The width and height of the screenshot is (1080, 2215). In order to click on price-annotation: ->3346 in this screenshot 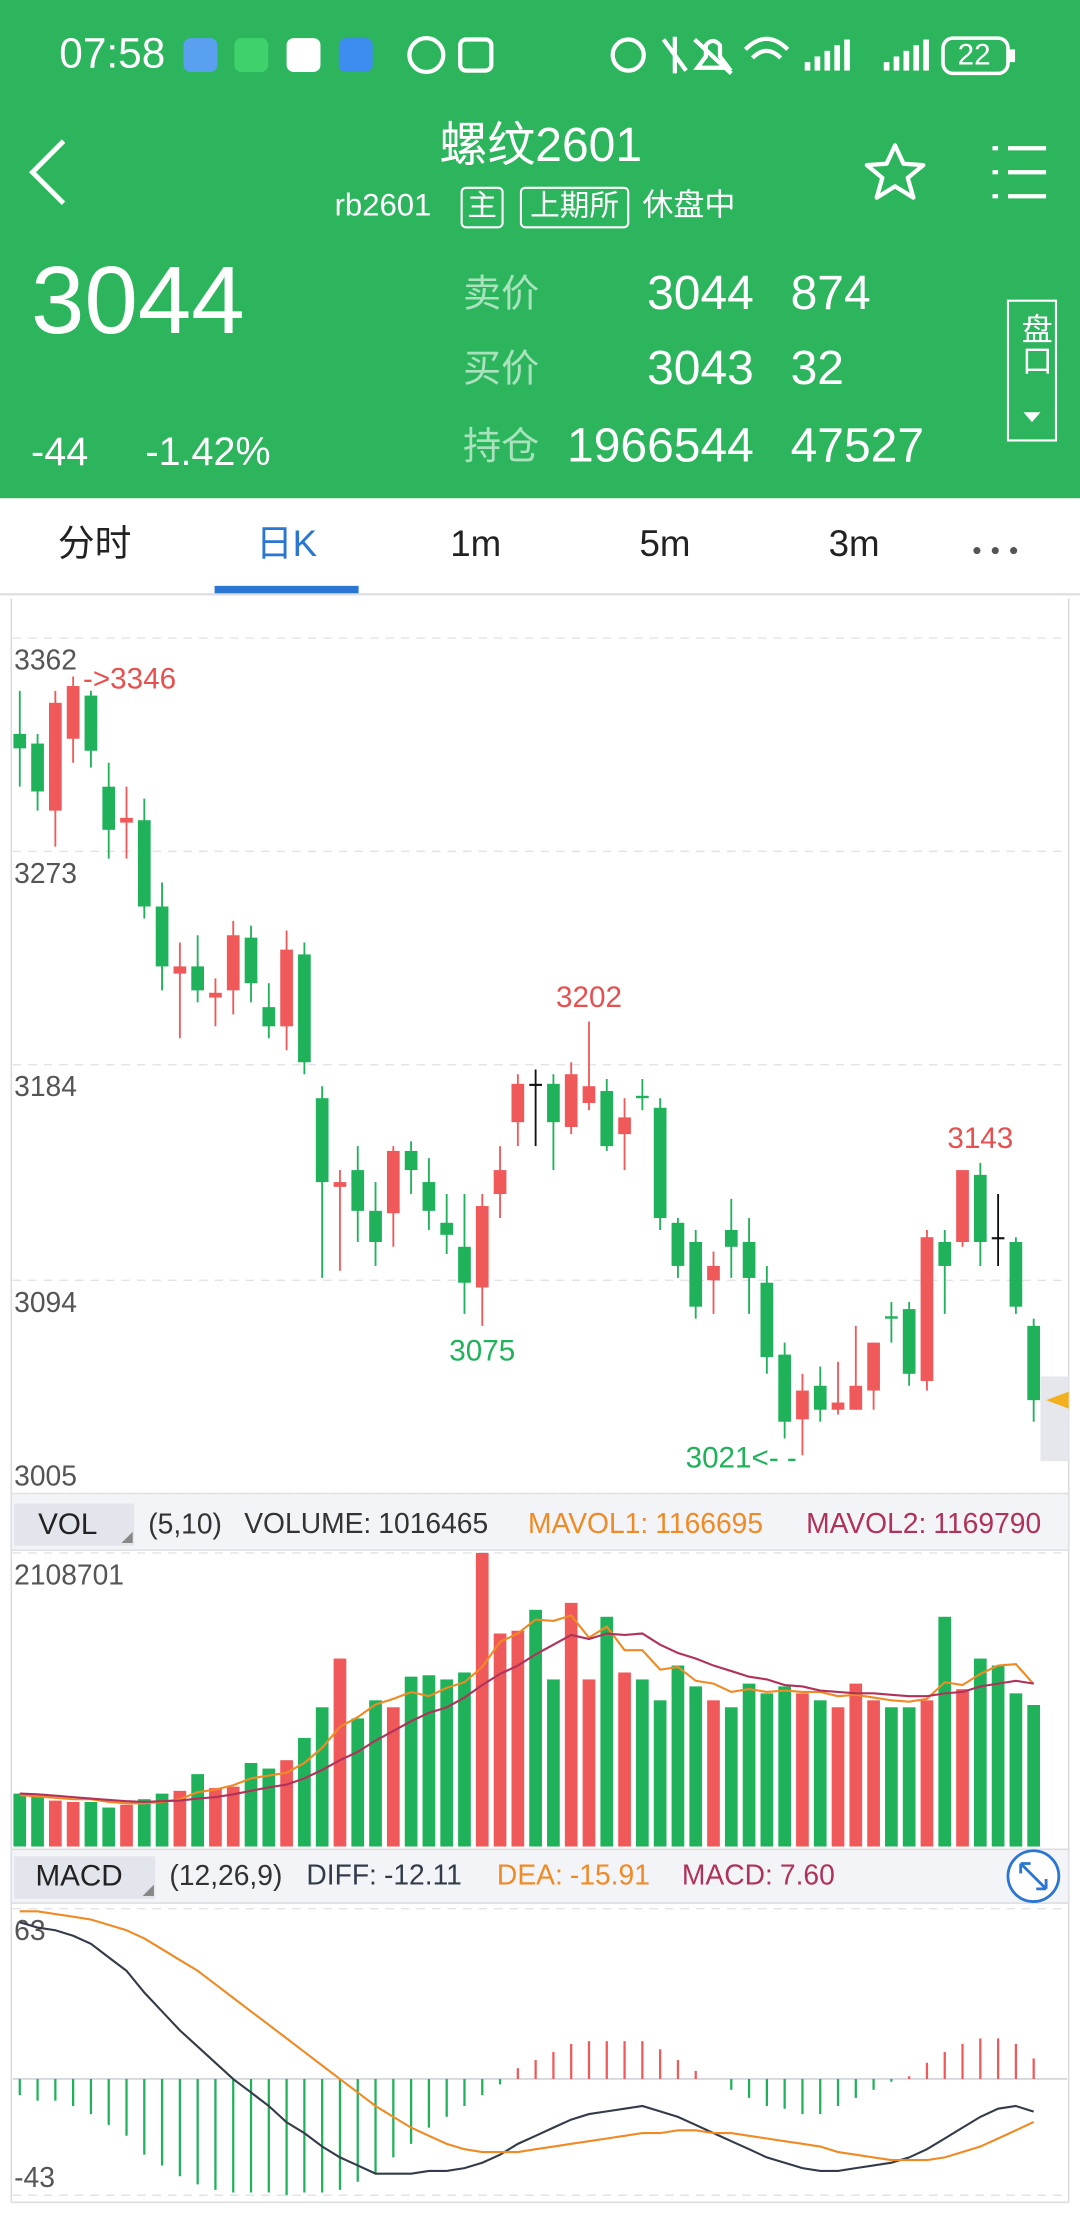, I will do `click(129, 679)`.